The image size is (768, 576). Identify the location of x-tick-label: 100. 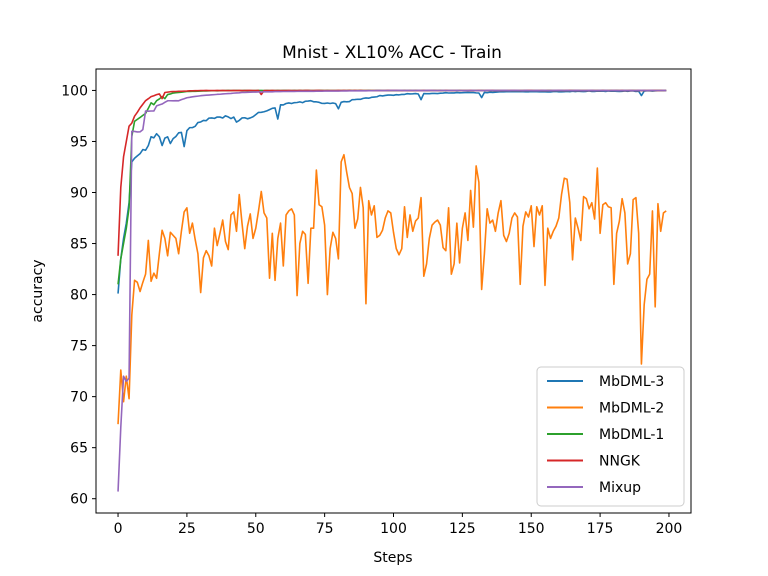
(393, 529).